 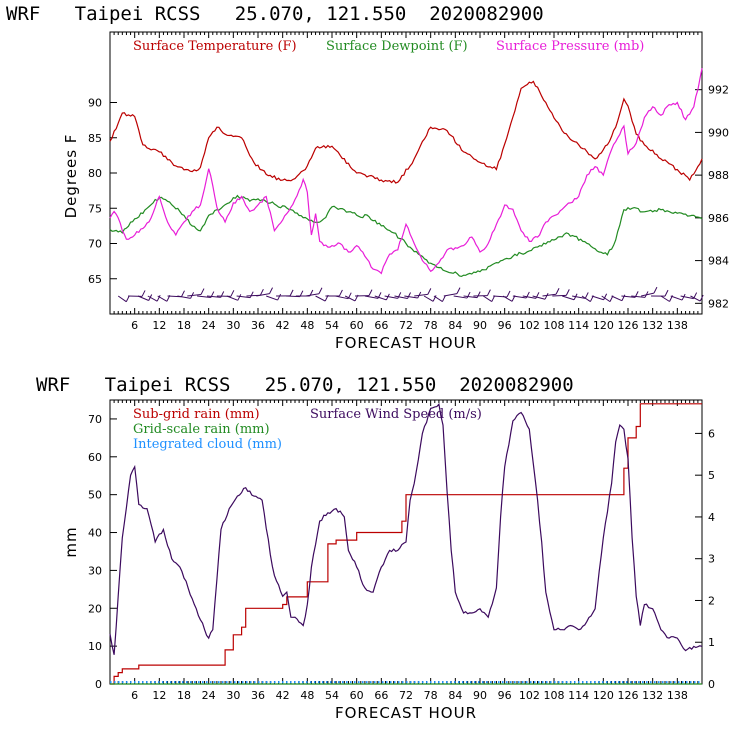 I want to click on legend-surface-pressure: Surface Pressure (mb), so click(x=570, y=46).